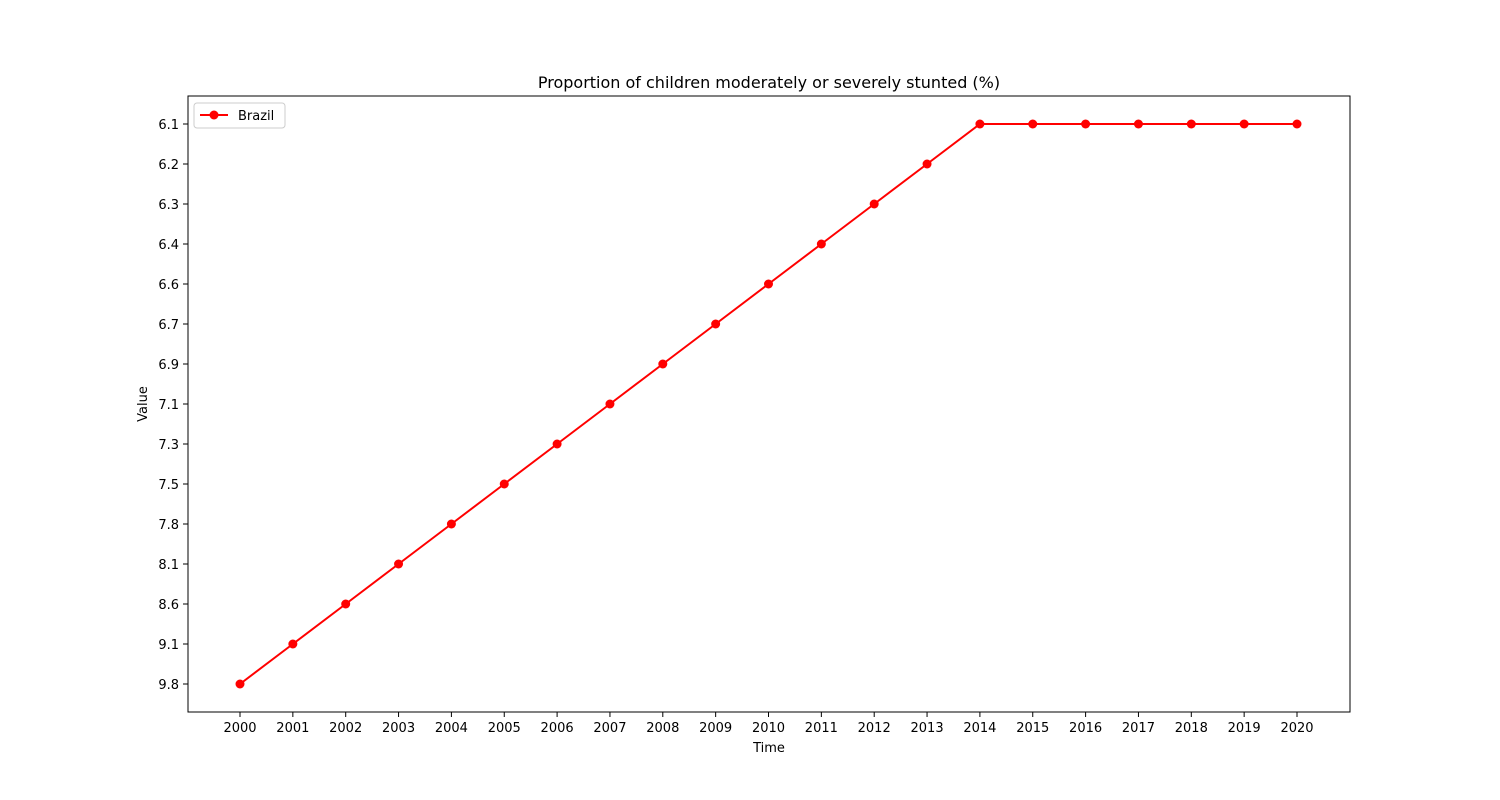 This screenshot has height=800, width=1500. Describe the element at coordinates (874, 728) in the screenshot. I see `x-tick-label: 2012` at that location.